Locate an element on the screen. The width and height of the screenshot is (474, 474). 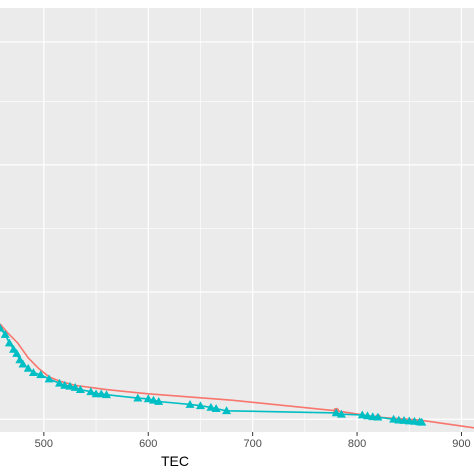
x-tick-label-2: 700 is located at coordinates (252, 444).